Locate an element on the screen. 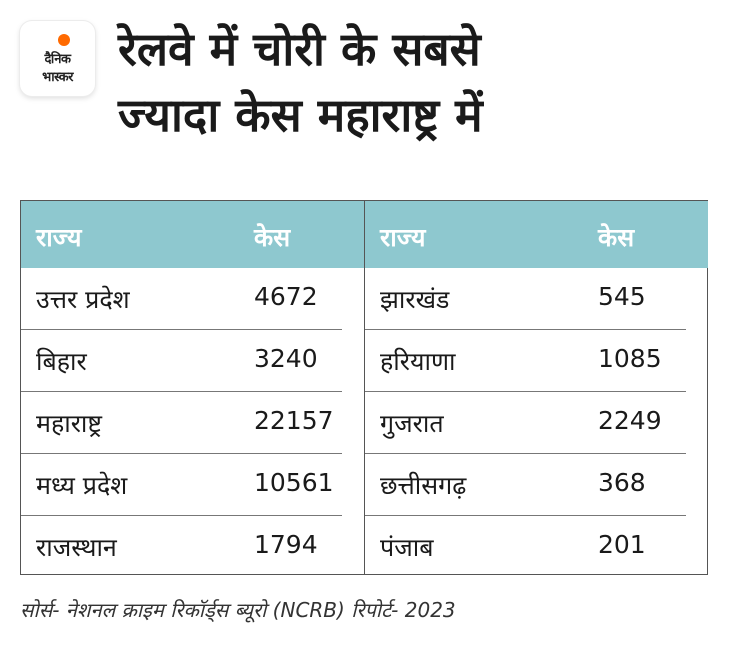  table-row: झारखंड 545 is located at coordinates (536, 299).